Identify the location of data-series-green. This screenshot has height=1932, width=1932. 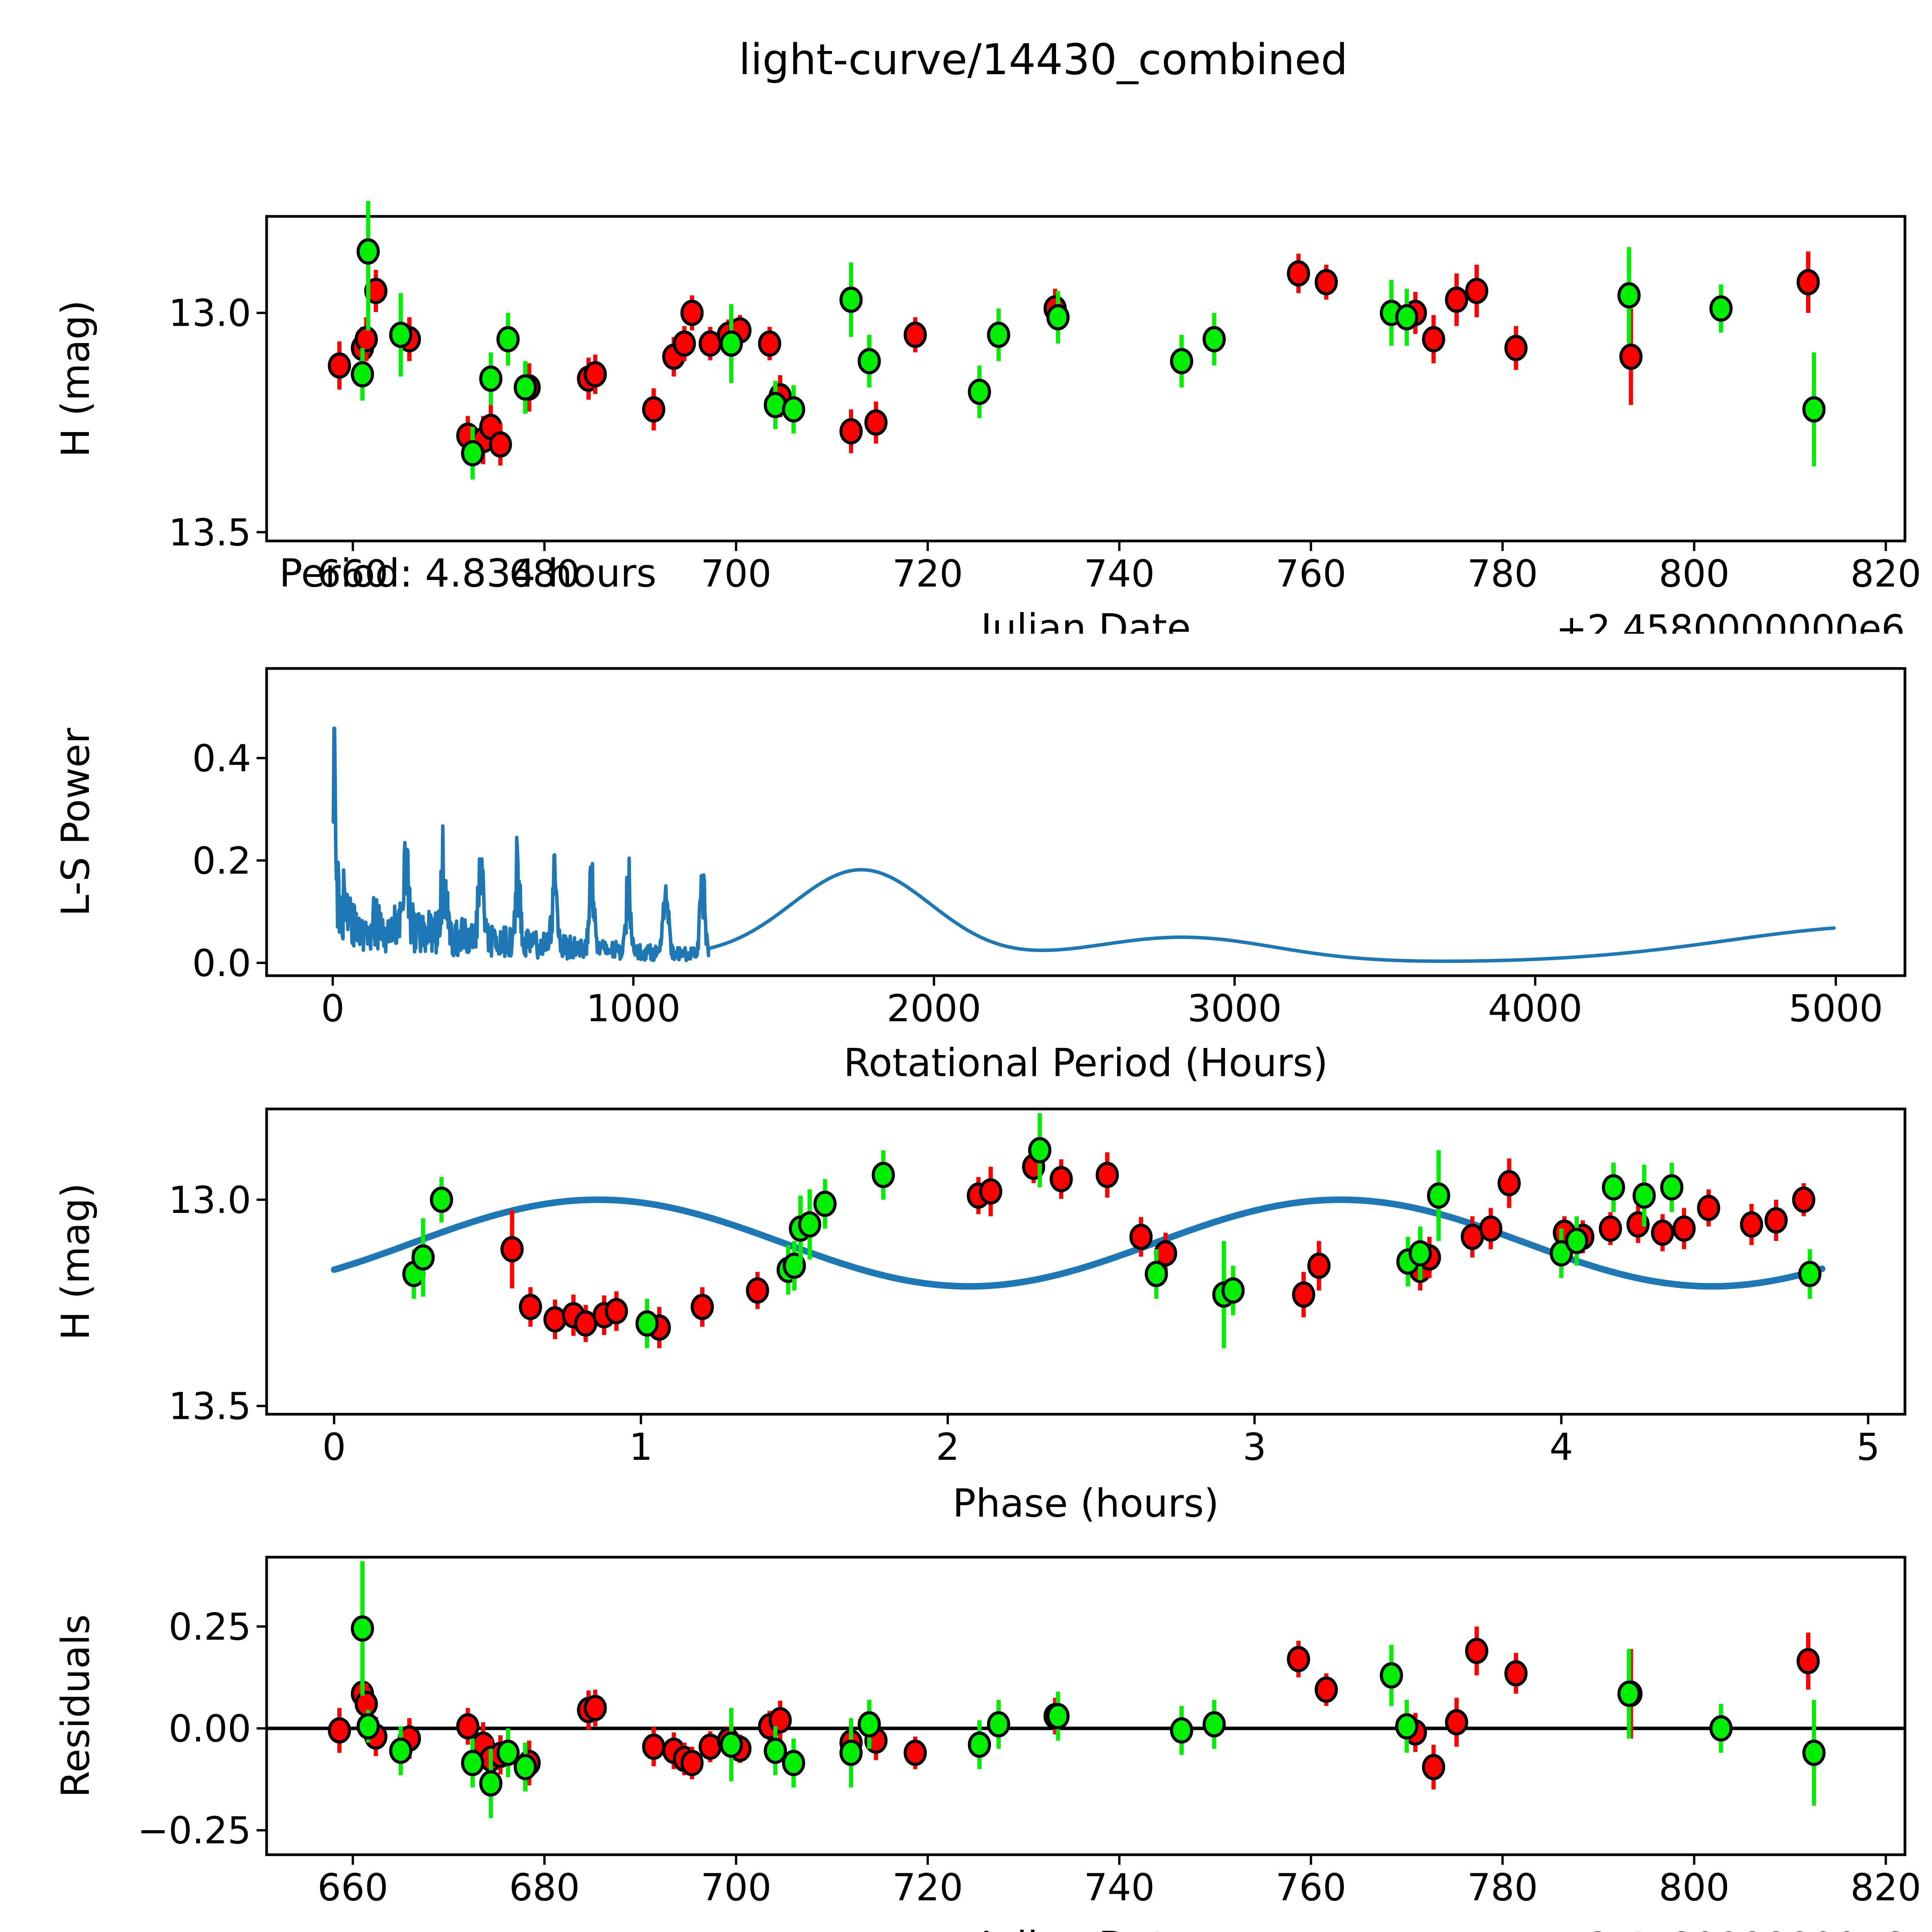
(1112, 1231).